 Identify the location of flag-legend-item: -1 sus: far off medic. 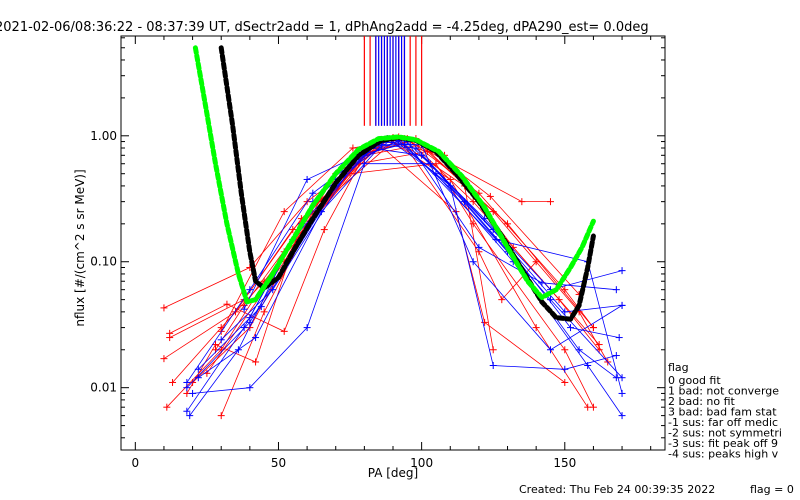
(723, 422).